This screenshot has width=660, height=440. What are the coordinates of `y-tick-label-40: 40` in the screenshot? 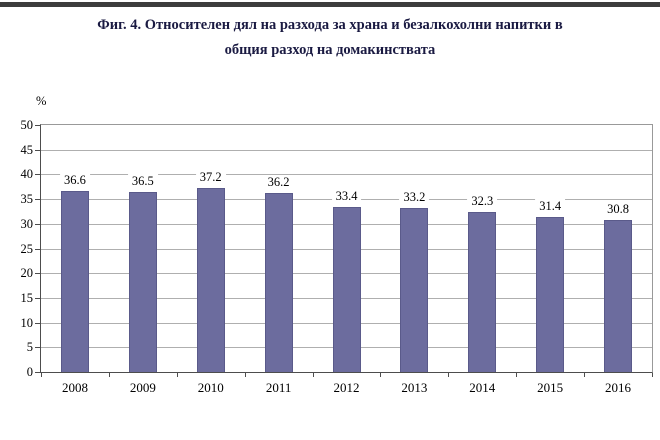 It's located at (27, 174).